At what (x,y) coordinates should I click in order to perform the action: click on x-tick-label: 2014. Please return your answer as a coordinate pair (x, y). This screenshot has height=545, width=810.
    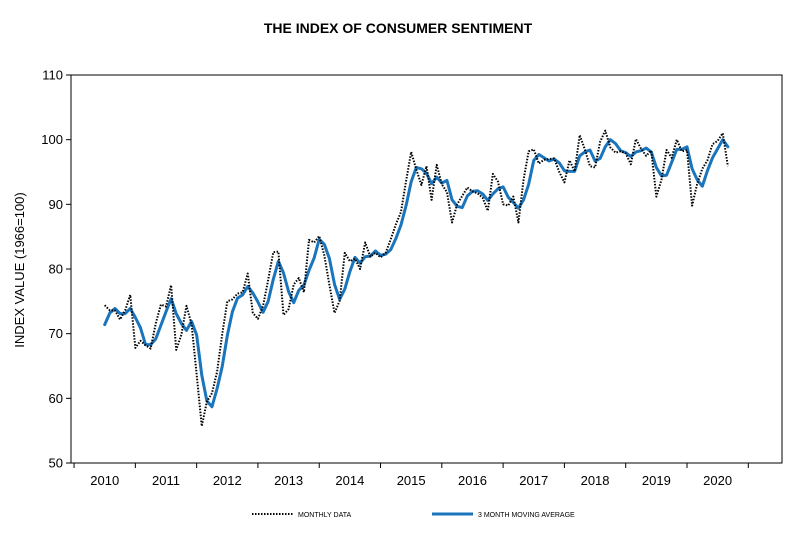
    Looking at the image, I should click on (349, 480).